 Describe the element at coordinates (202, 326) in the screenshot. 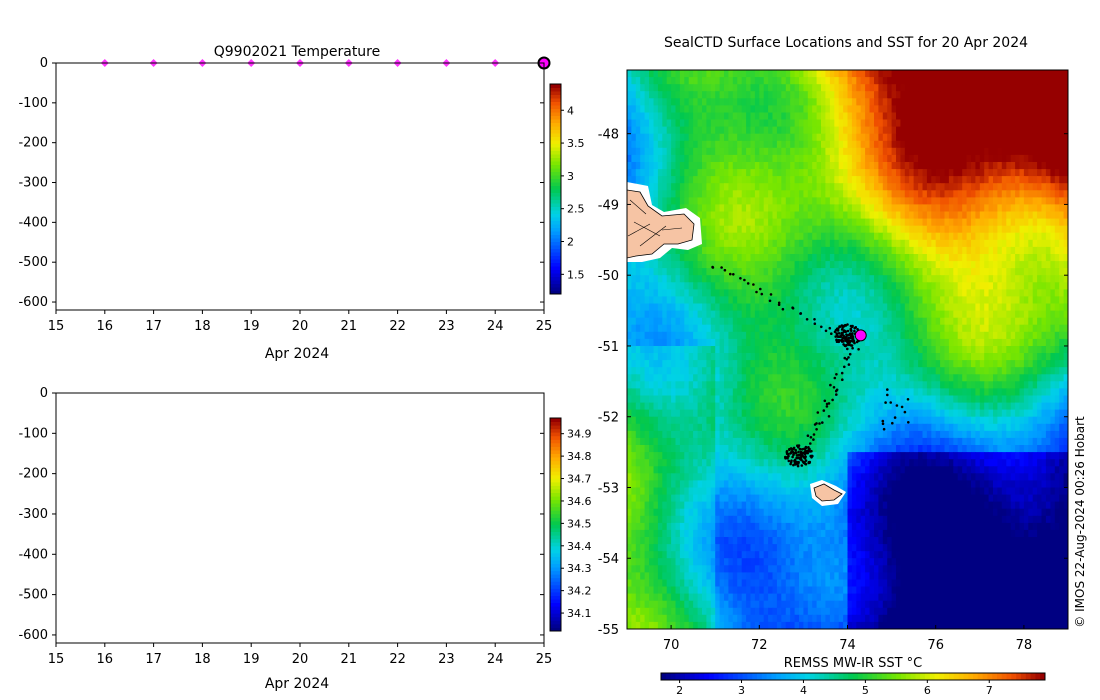

I see `x-tick-label: 18` at that location.